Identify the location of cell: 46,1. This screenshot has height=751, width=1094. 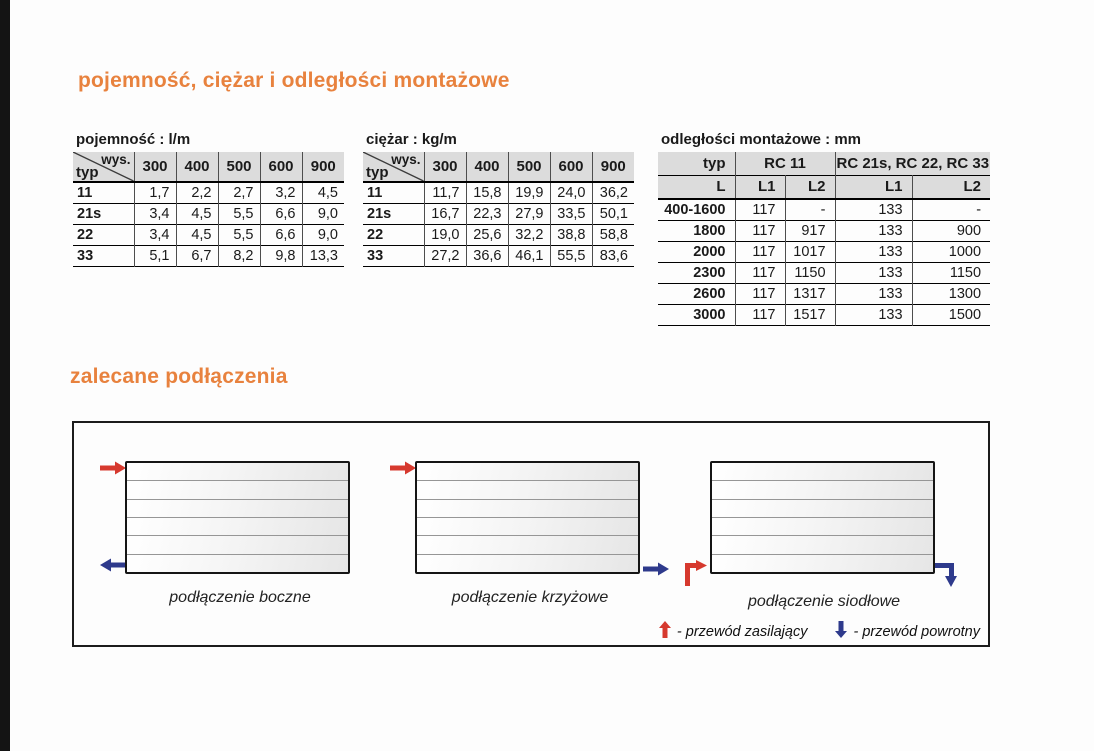
(528, 255).